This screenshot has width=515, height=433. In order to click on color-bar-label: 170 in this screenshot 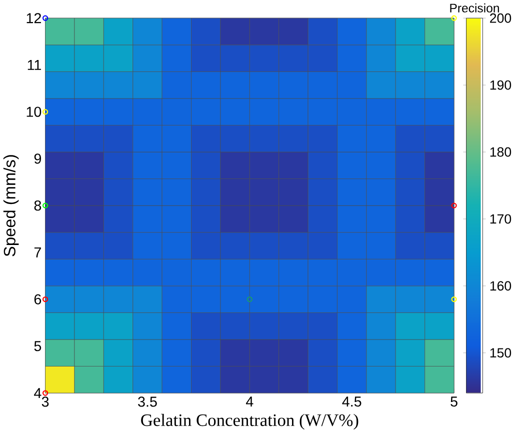, I will do `click(501, 219)`.